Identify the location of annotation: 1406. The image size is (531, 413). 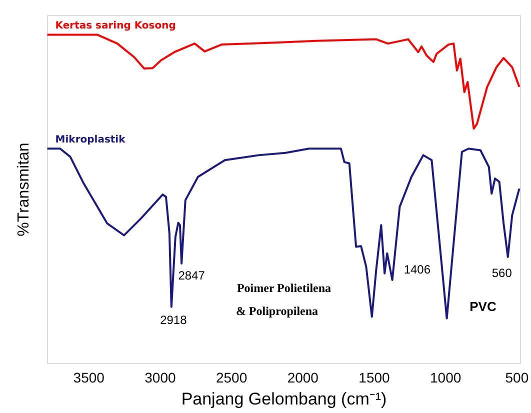
(417, 269).